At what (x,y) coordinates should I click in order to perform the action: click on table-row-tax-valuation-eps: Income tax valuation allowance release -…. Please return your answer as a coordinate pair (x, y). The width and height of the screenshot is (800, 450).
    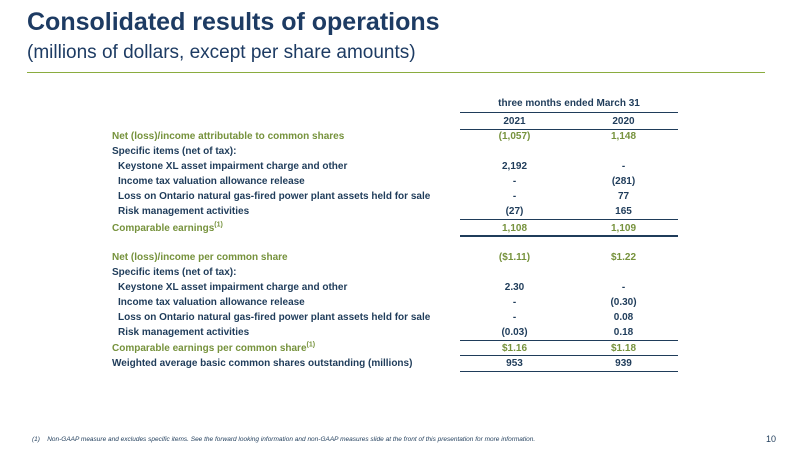
    Looking at the image, I should click on (400, 302).